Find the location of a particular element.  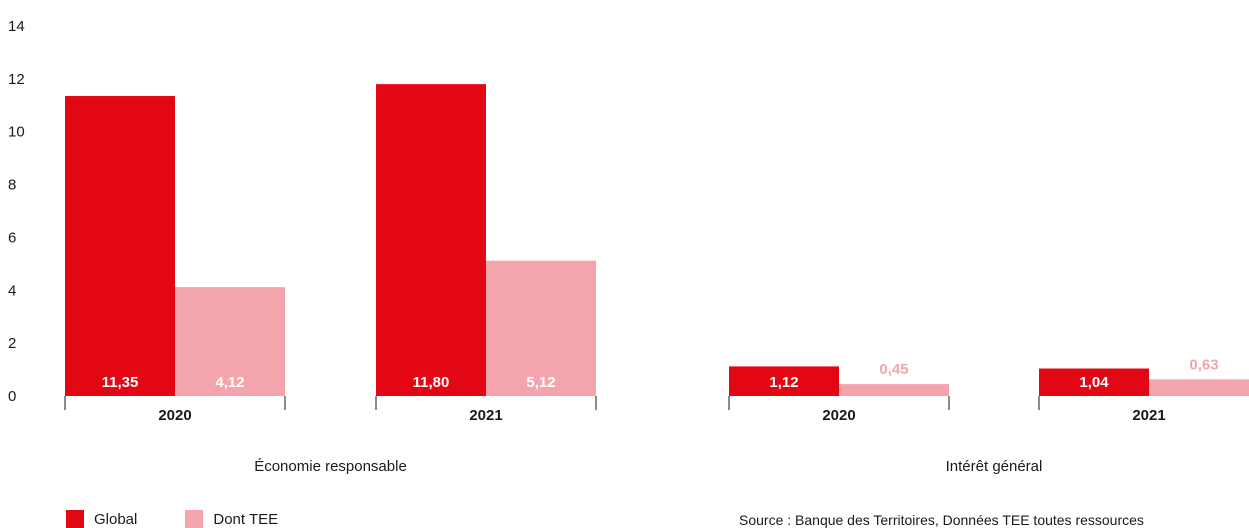

y-tick-label: 4 is located at coordinates (12, 290).